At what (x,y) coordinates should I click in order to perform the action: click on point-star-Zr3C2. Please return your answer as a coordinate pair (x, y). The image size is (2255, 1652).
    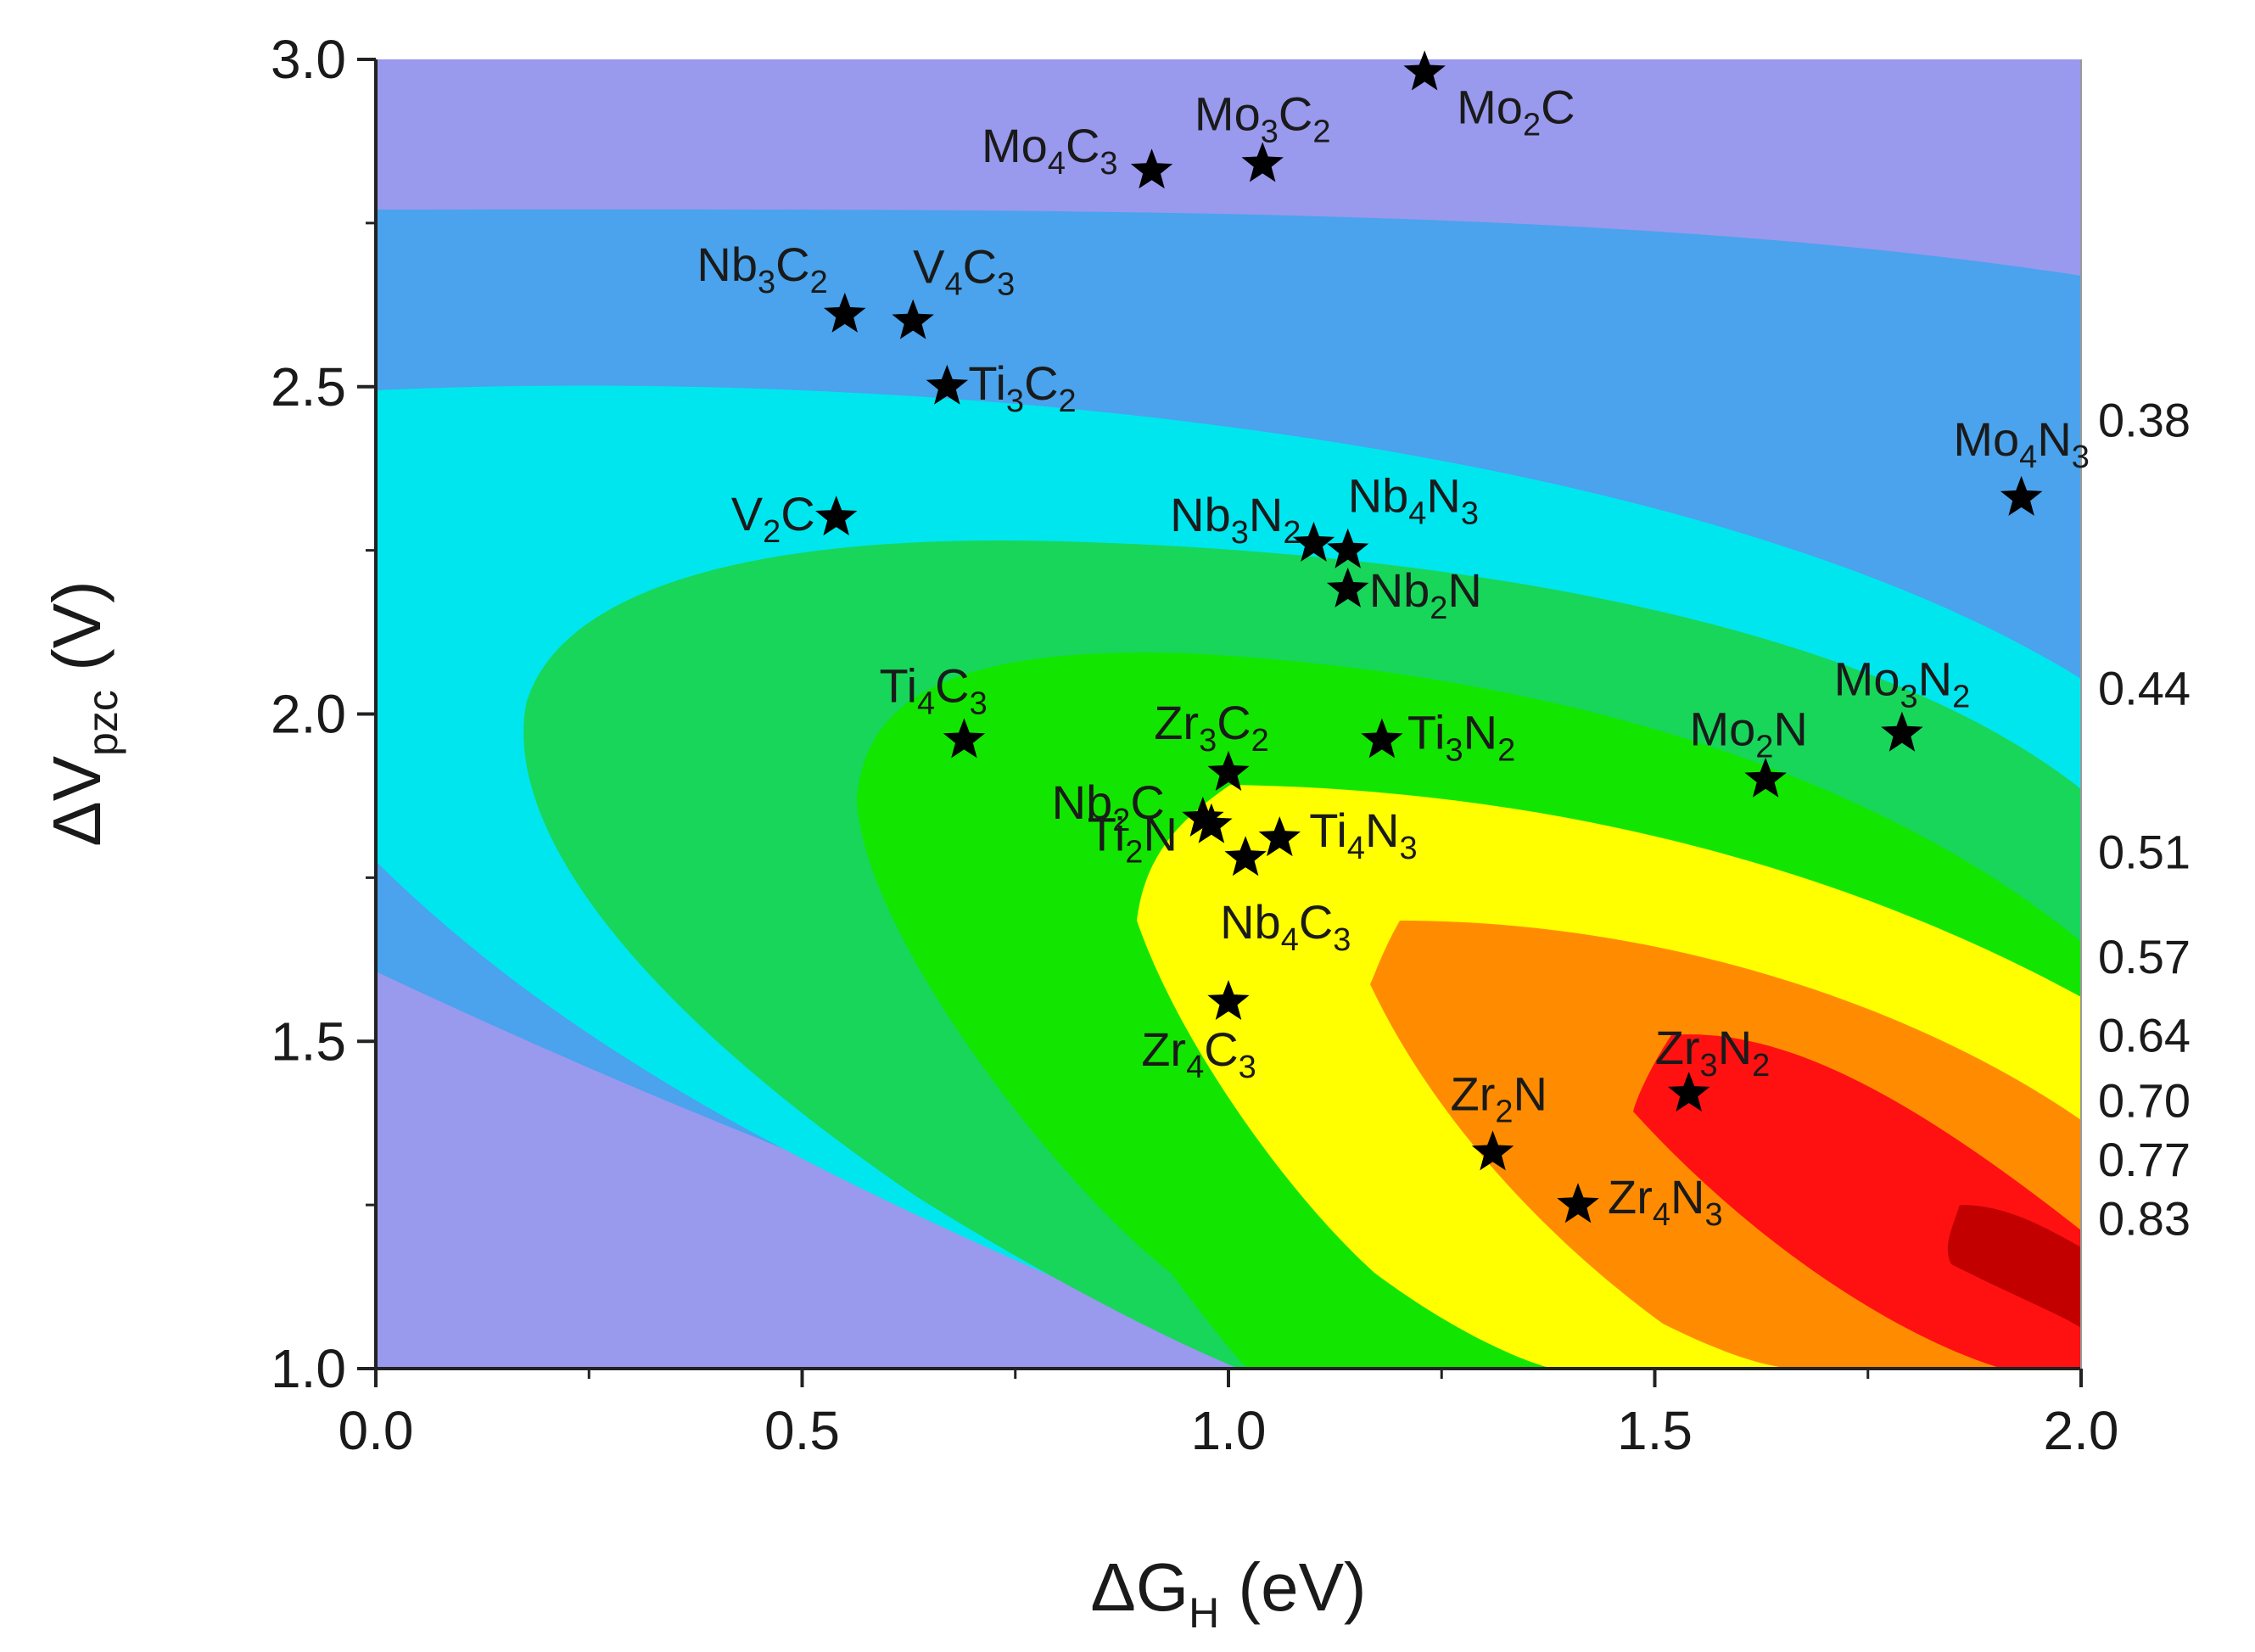
    Looking at the image, I should click on (1228, 771).